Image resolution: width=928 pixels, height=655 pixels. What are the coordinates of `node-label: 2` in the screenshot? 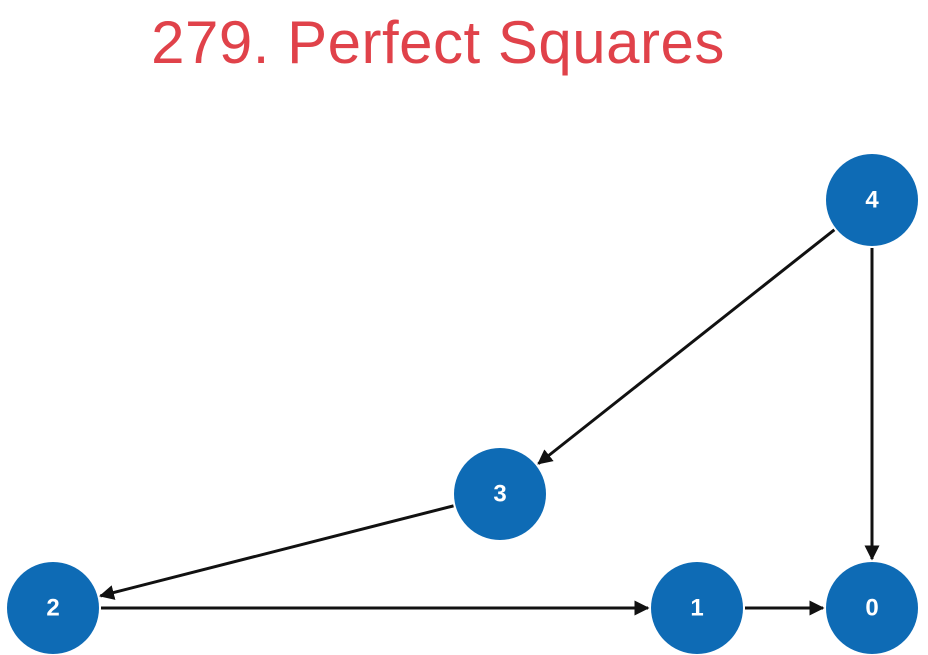 It's located at (52, 607).